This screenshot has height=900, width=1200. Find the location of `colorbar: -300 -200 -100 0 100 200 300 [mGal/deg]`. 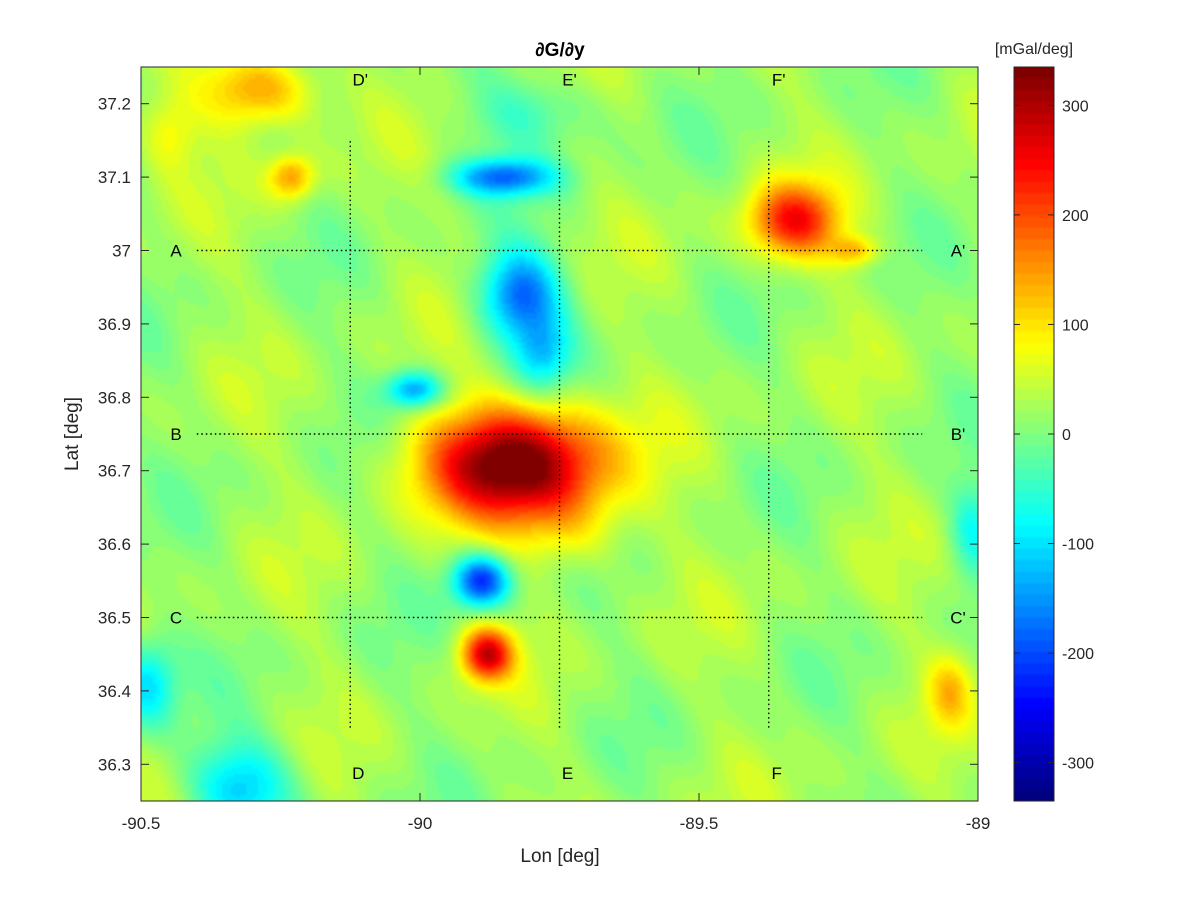

colorbar: -300 -200 -100 0 100 200 300 [mGal/deg] is located at coordinates (1044, 421).